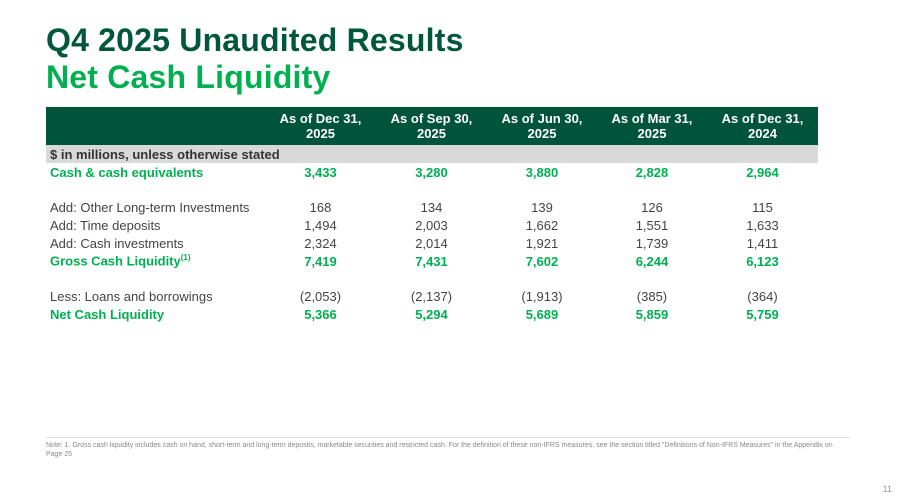 The image size is (904, 497). What do you see at coordinates (117, 243) in the screenshot?
I see `row-label-text: Add: Cash investments` at bounding box center [117, 243].